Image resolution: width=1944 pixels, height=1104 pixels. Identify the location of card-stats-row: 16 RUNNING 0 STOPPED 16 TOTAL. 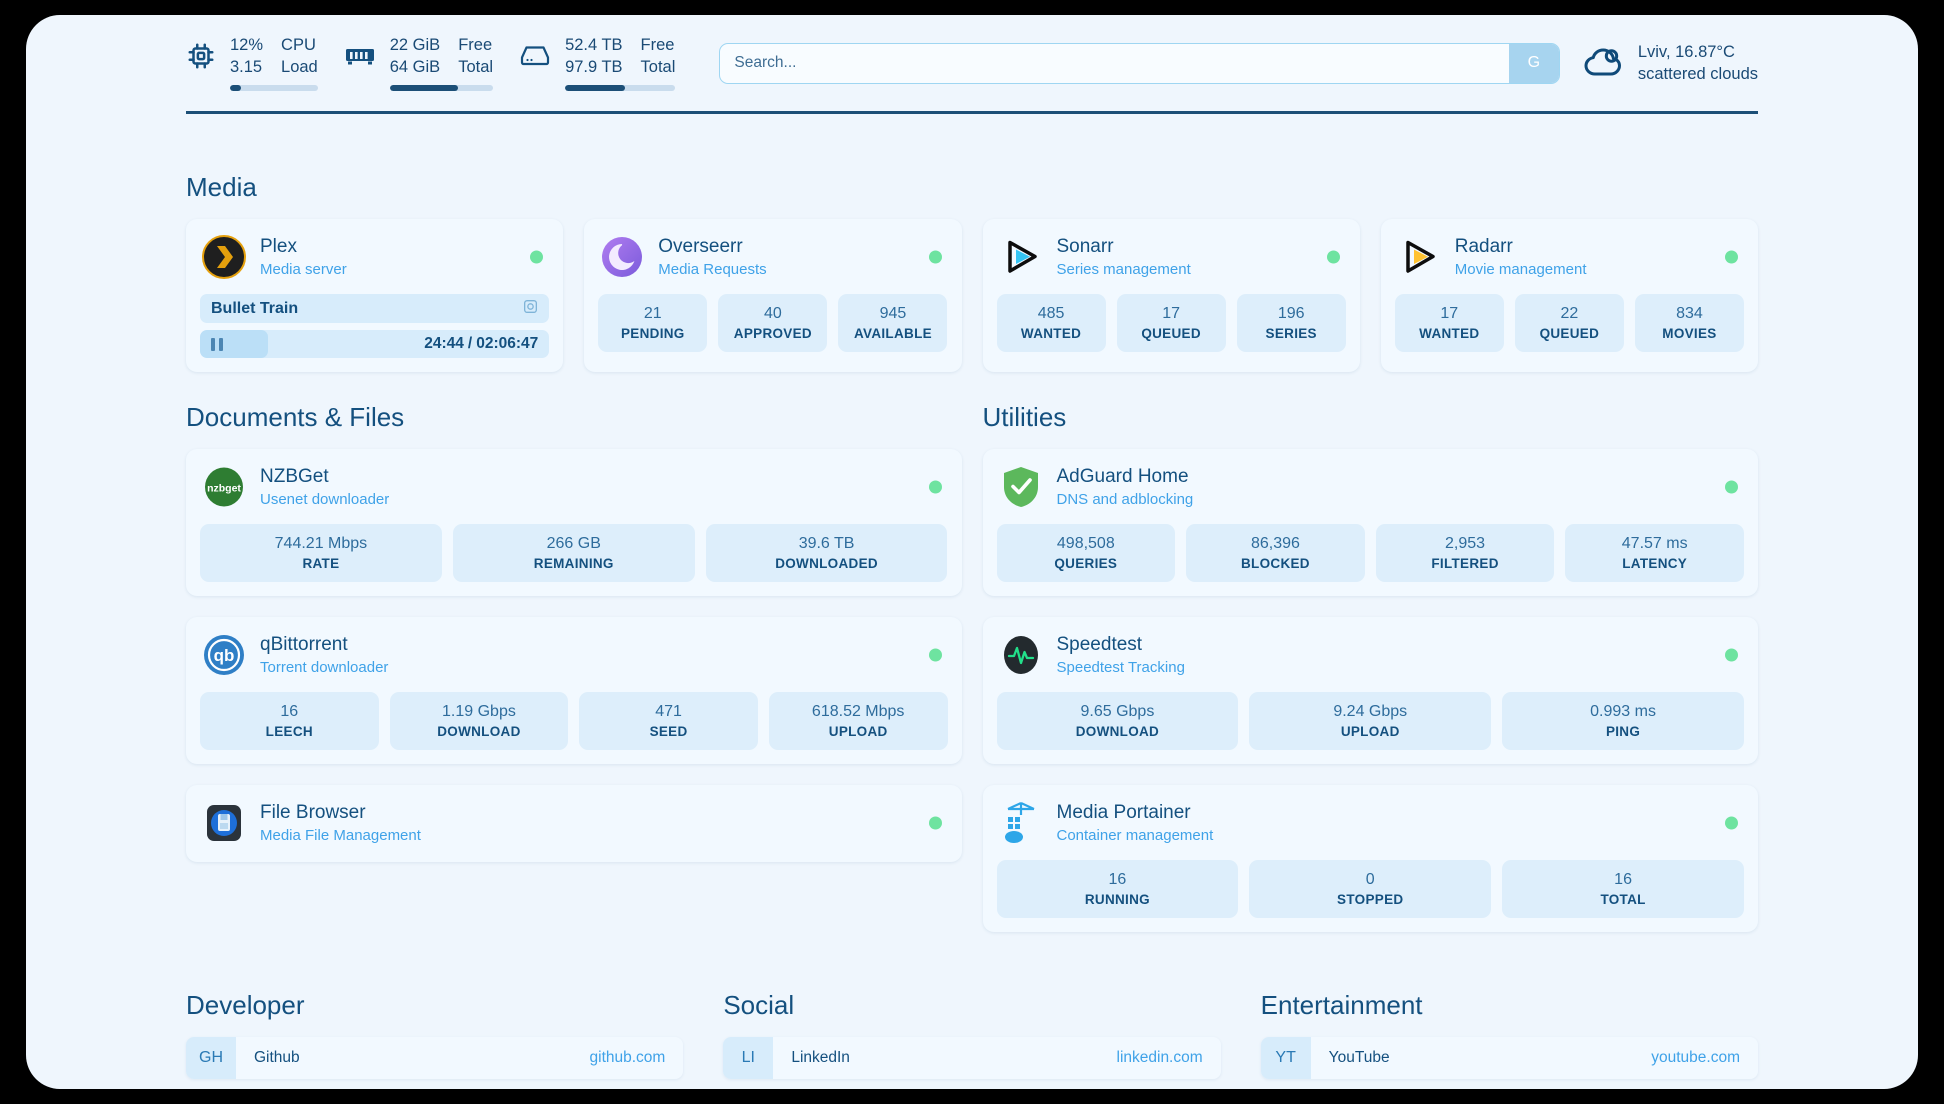
(1370, 889).